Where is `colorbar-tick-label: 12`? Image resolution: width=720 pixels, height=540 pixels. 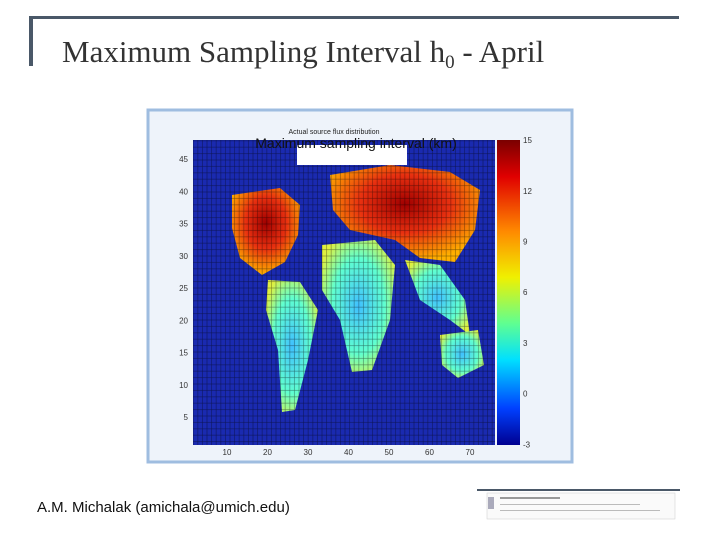
colorbar-tick-label: 12 is located at coordinates (527, 191).